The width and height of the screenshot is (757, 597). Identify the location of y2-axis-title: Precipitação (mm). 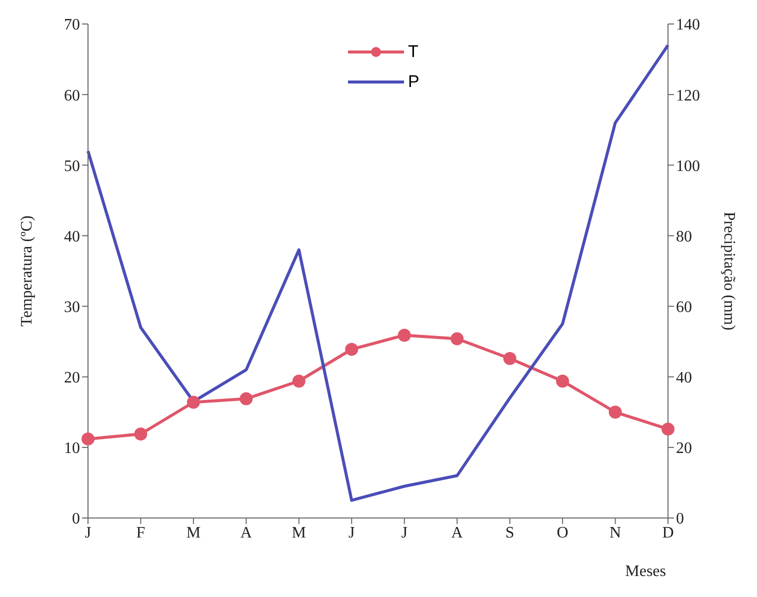
(729, 271).